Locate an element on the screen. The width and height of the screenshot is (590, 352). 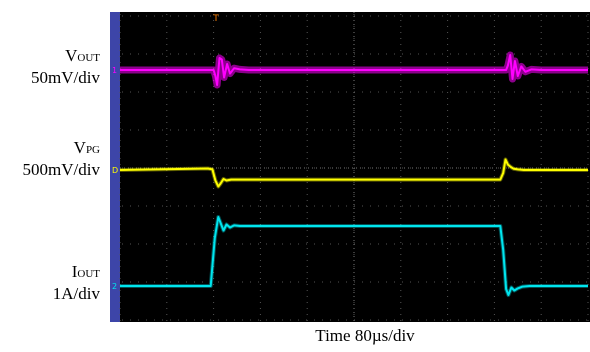
vout-name-main: V is located at coordinates (71, 55).